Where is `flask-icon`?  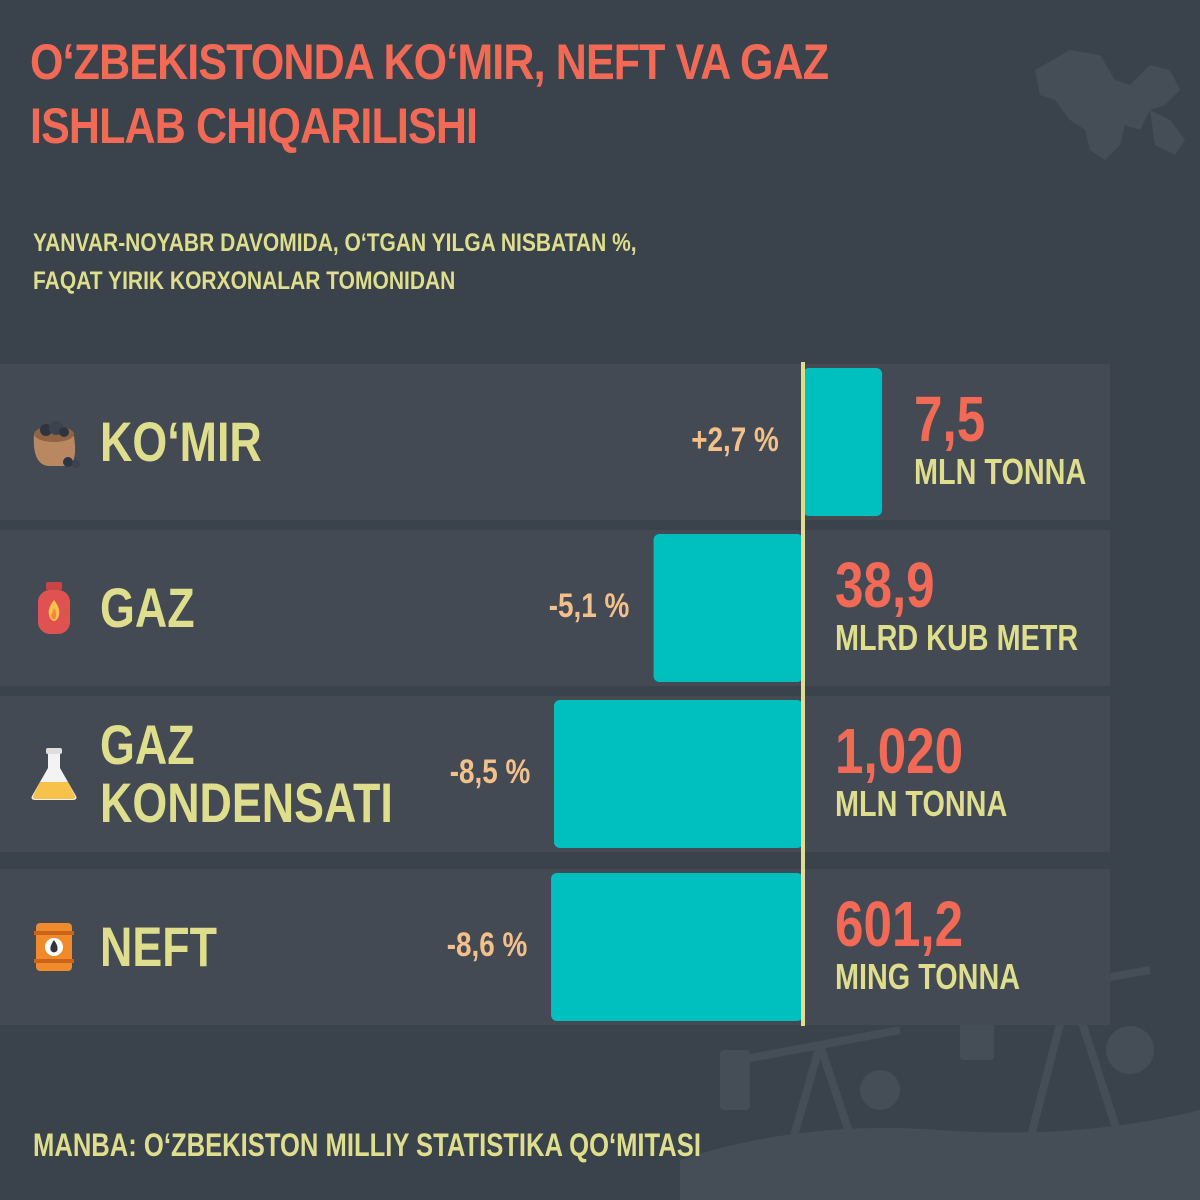 flask-icon is located at coordinates (54, 774).